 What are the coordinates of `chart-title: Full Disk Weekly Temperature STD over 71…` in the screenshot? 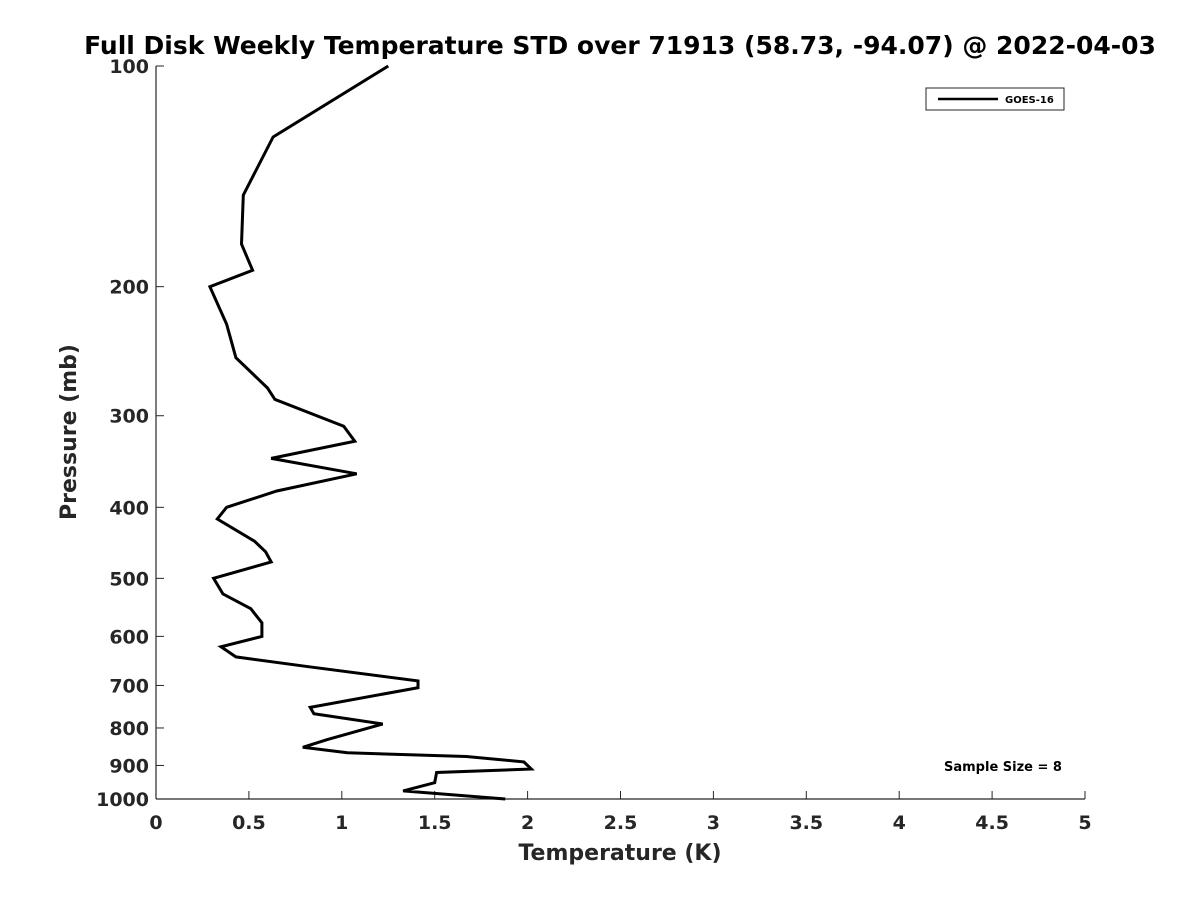 It's located at (620, 45).